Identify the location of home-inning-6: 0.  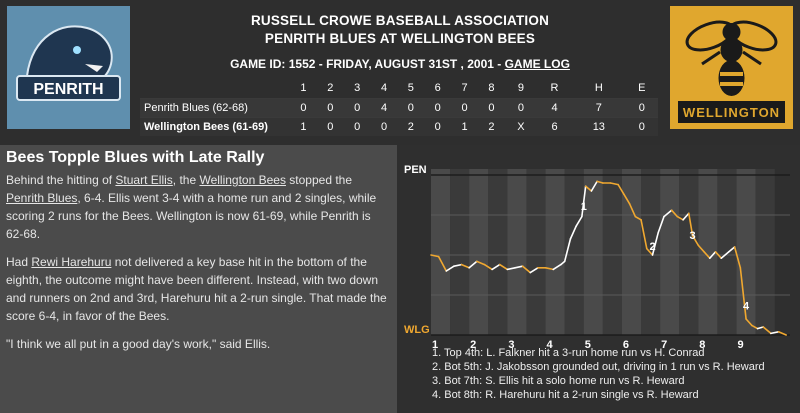
(438, 126).